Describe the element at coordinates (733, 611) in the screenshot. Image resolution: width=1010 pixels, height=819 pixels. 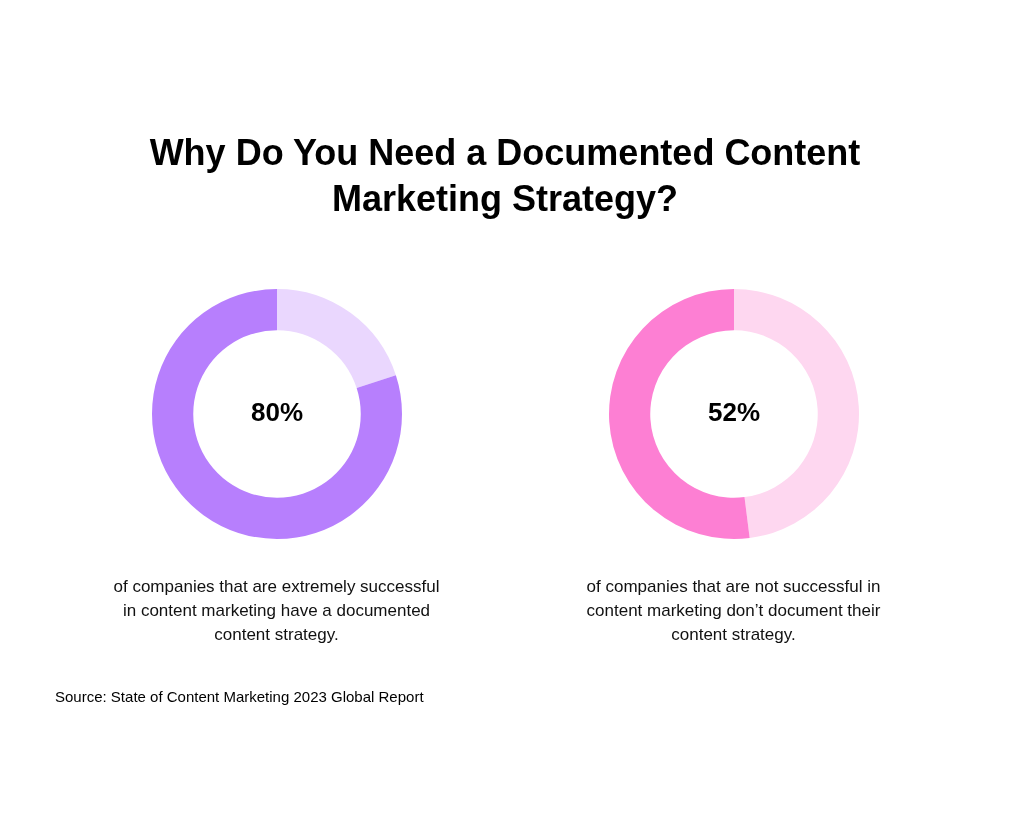
I see `text: of companies that are not successful in content marketing don’t document their content strategy.` at that location.